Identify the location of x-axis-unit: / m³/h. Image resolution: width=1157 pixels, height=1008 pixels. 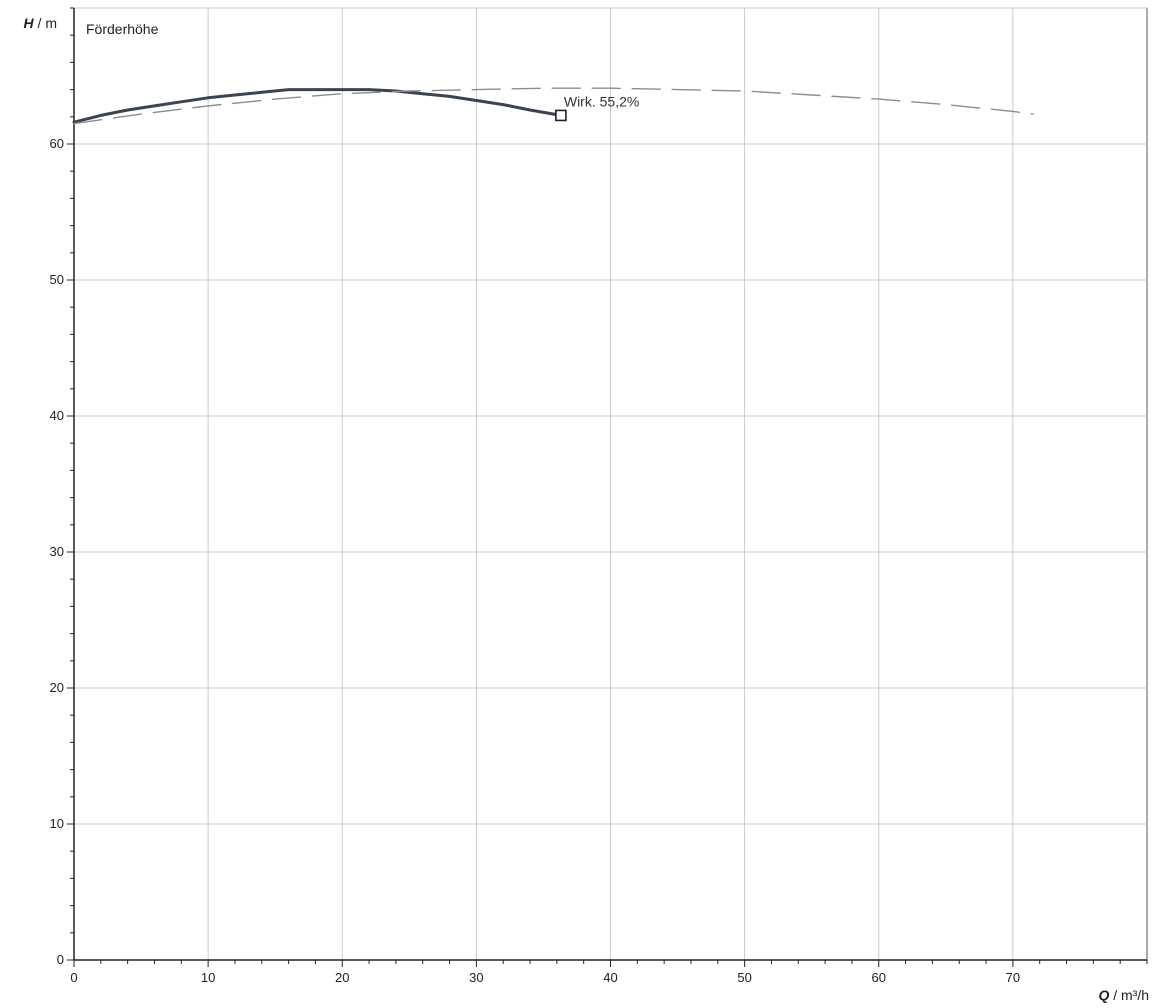
(1129, 995).